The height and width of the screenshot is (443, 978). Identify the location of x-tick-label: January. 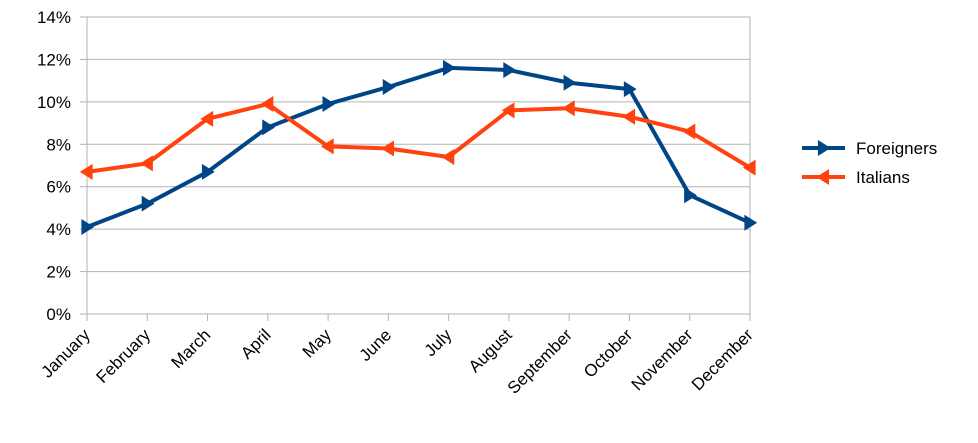
(66, 353).